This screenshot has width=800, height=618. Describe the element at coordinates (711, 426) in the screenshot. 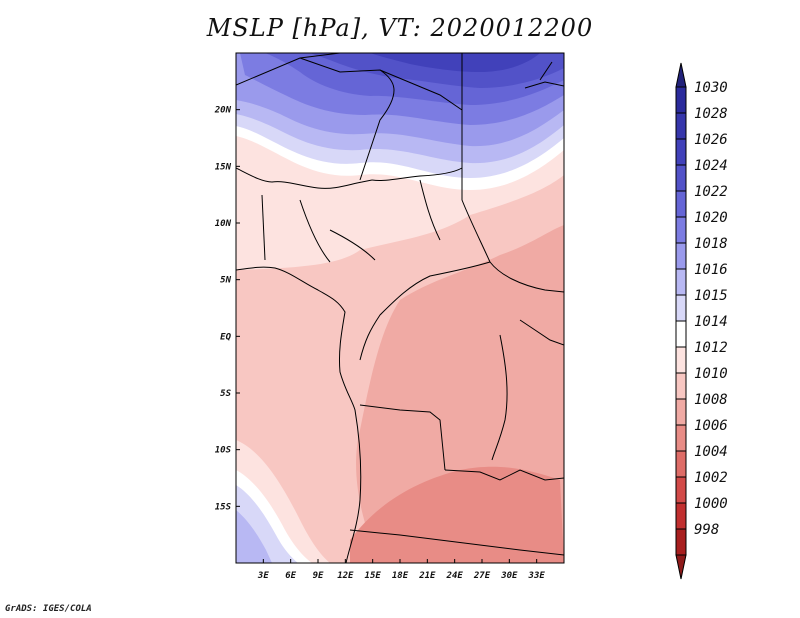

I see `colorbar-label: 1006` at that location.